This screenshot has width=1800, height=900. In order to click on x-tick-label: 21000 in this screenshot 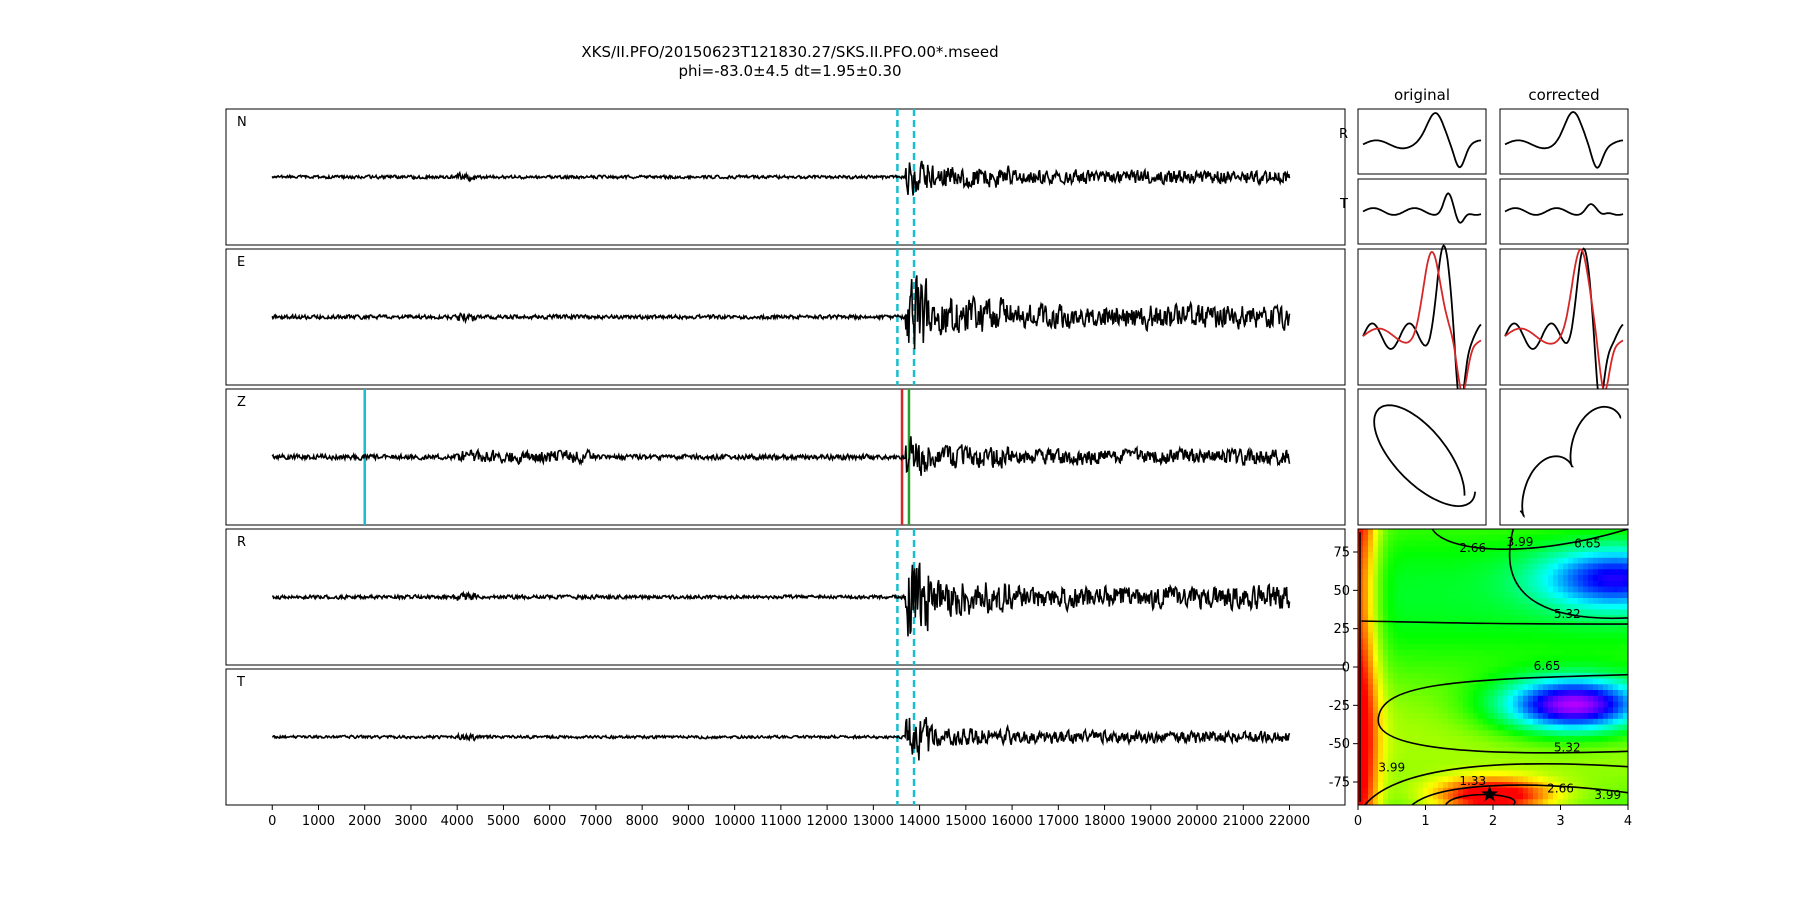, I will do `click(1243, 821)`.